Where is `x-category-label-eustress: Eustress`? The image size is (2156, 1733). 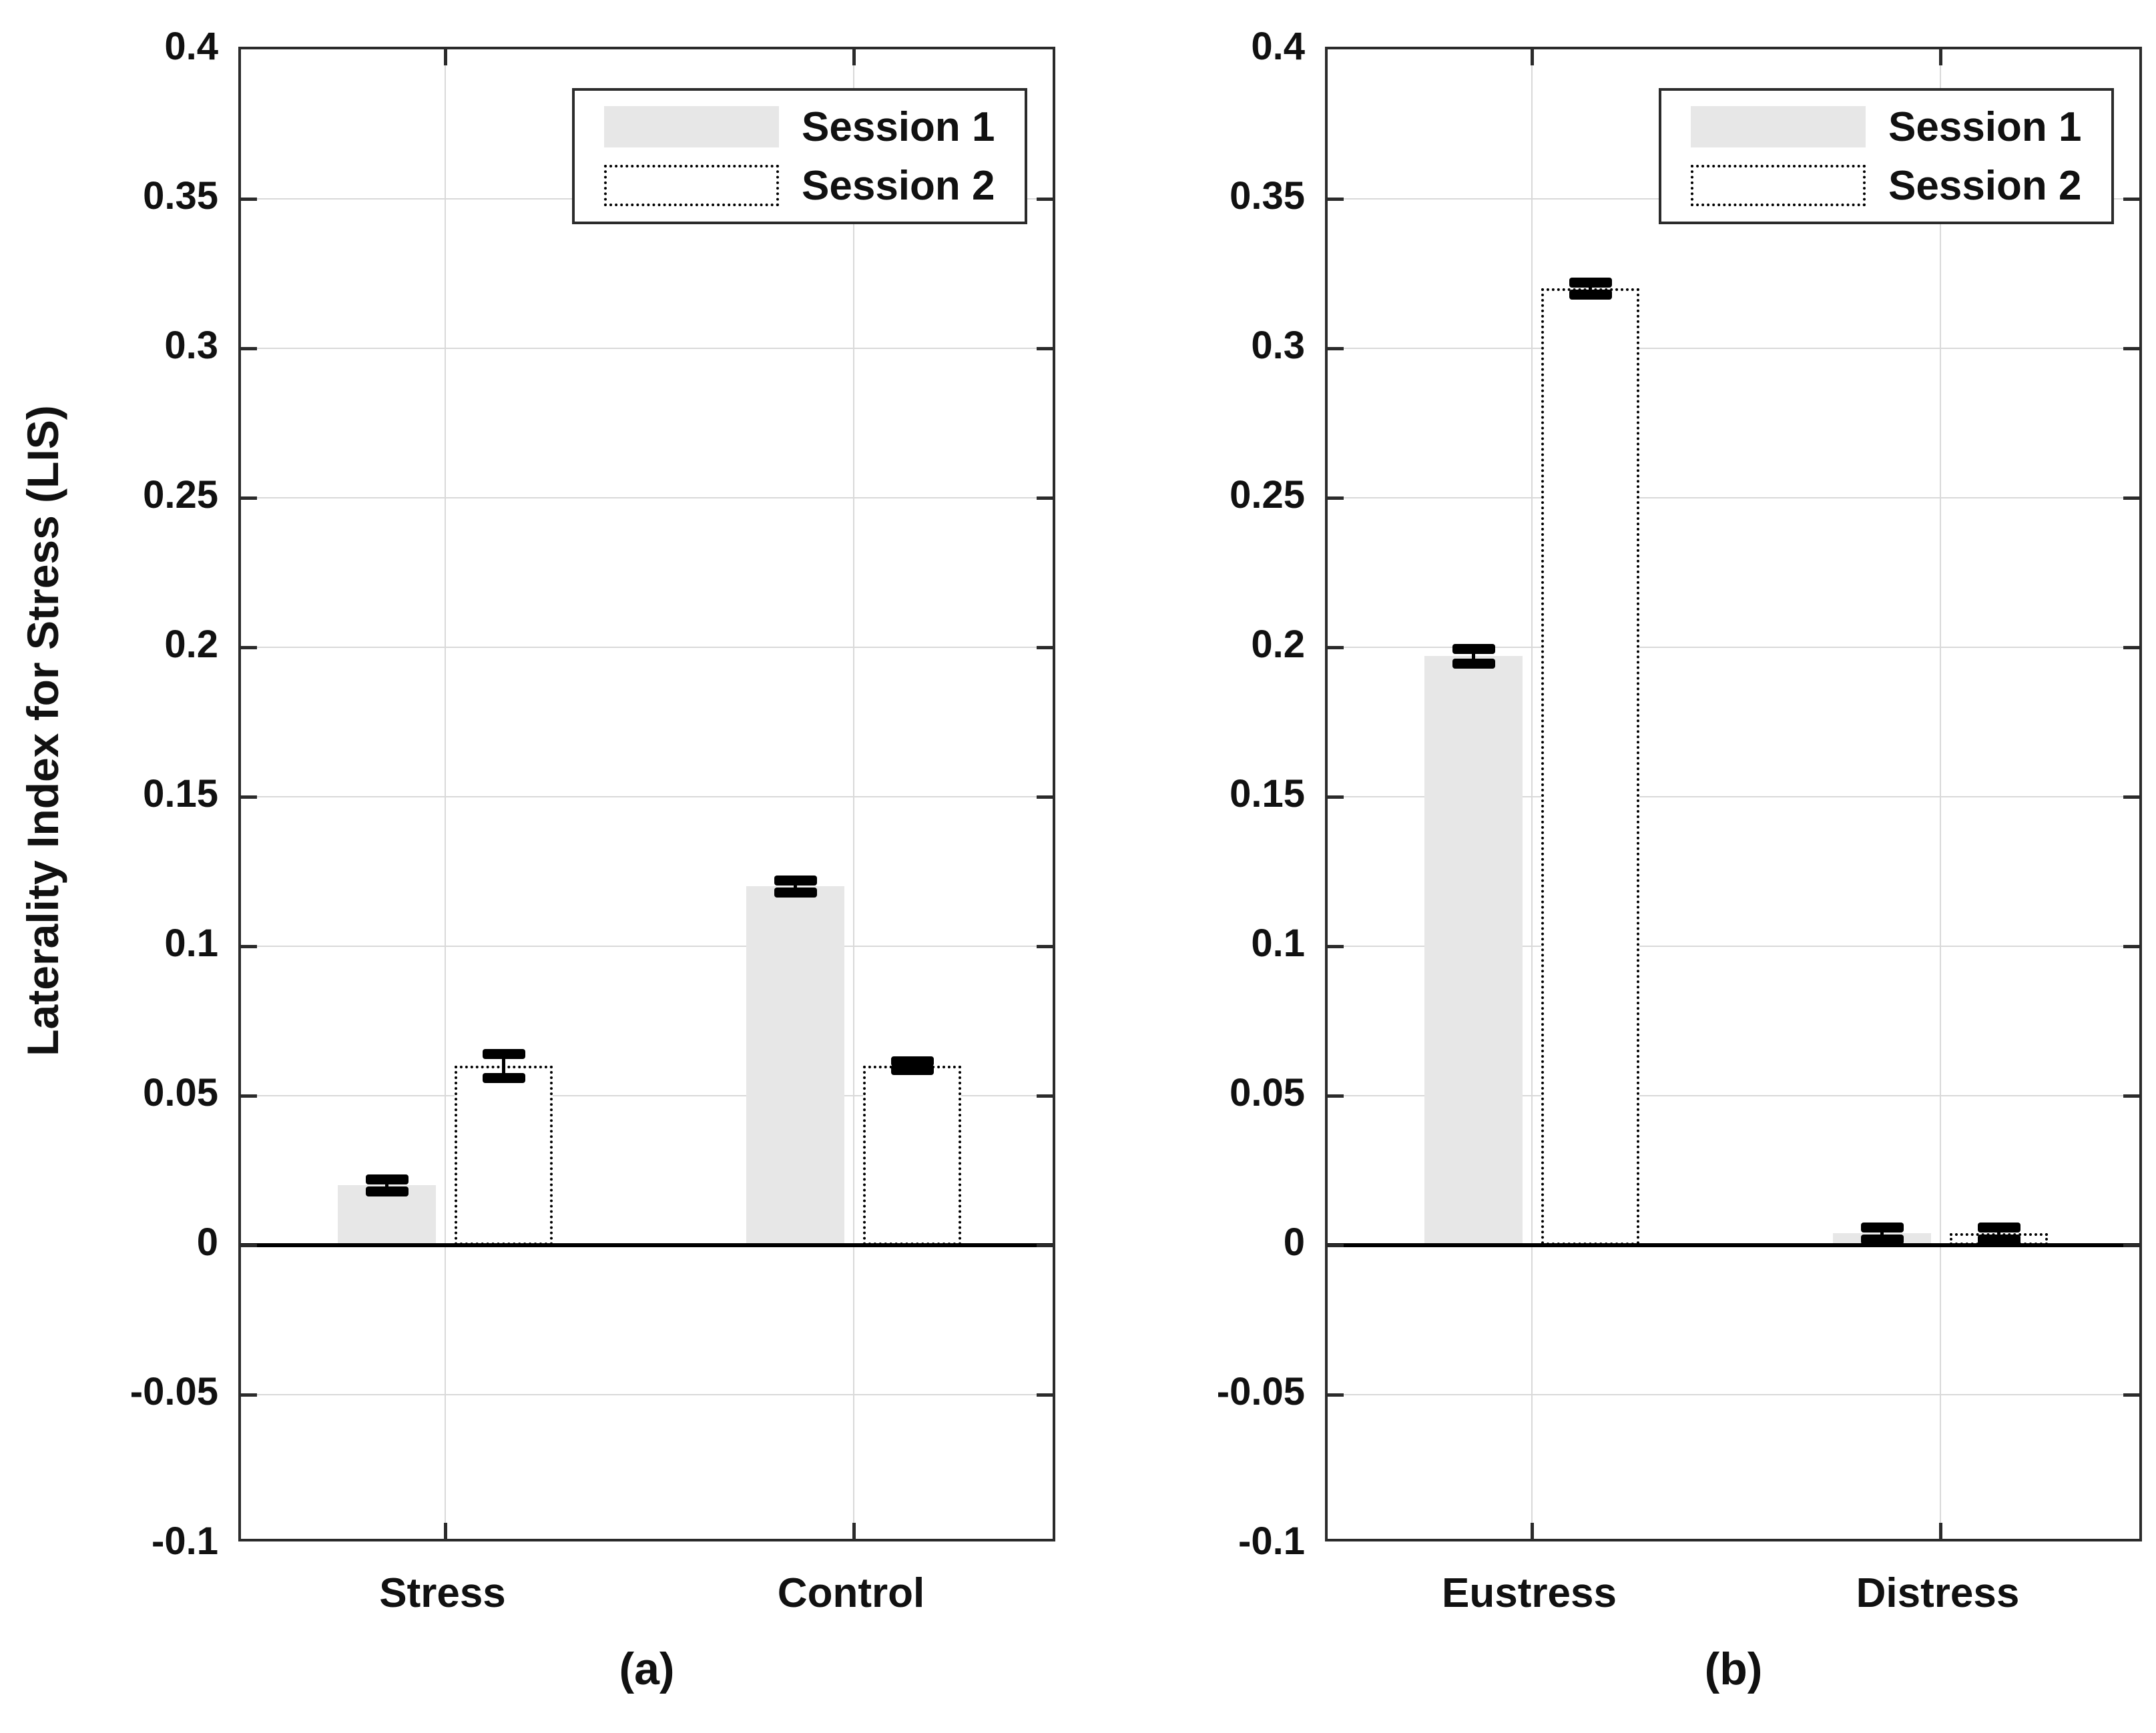
x-category-label-eustress: Eustress is located at coordinates (1530, 1593).